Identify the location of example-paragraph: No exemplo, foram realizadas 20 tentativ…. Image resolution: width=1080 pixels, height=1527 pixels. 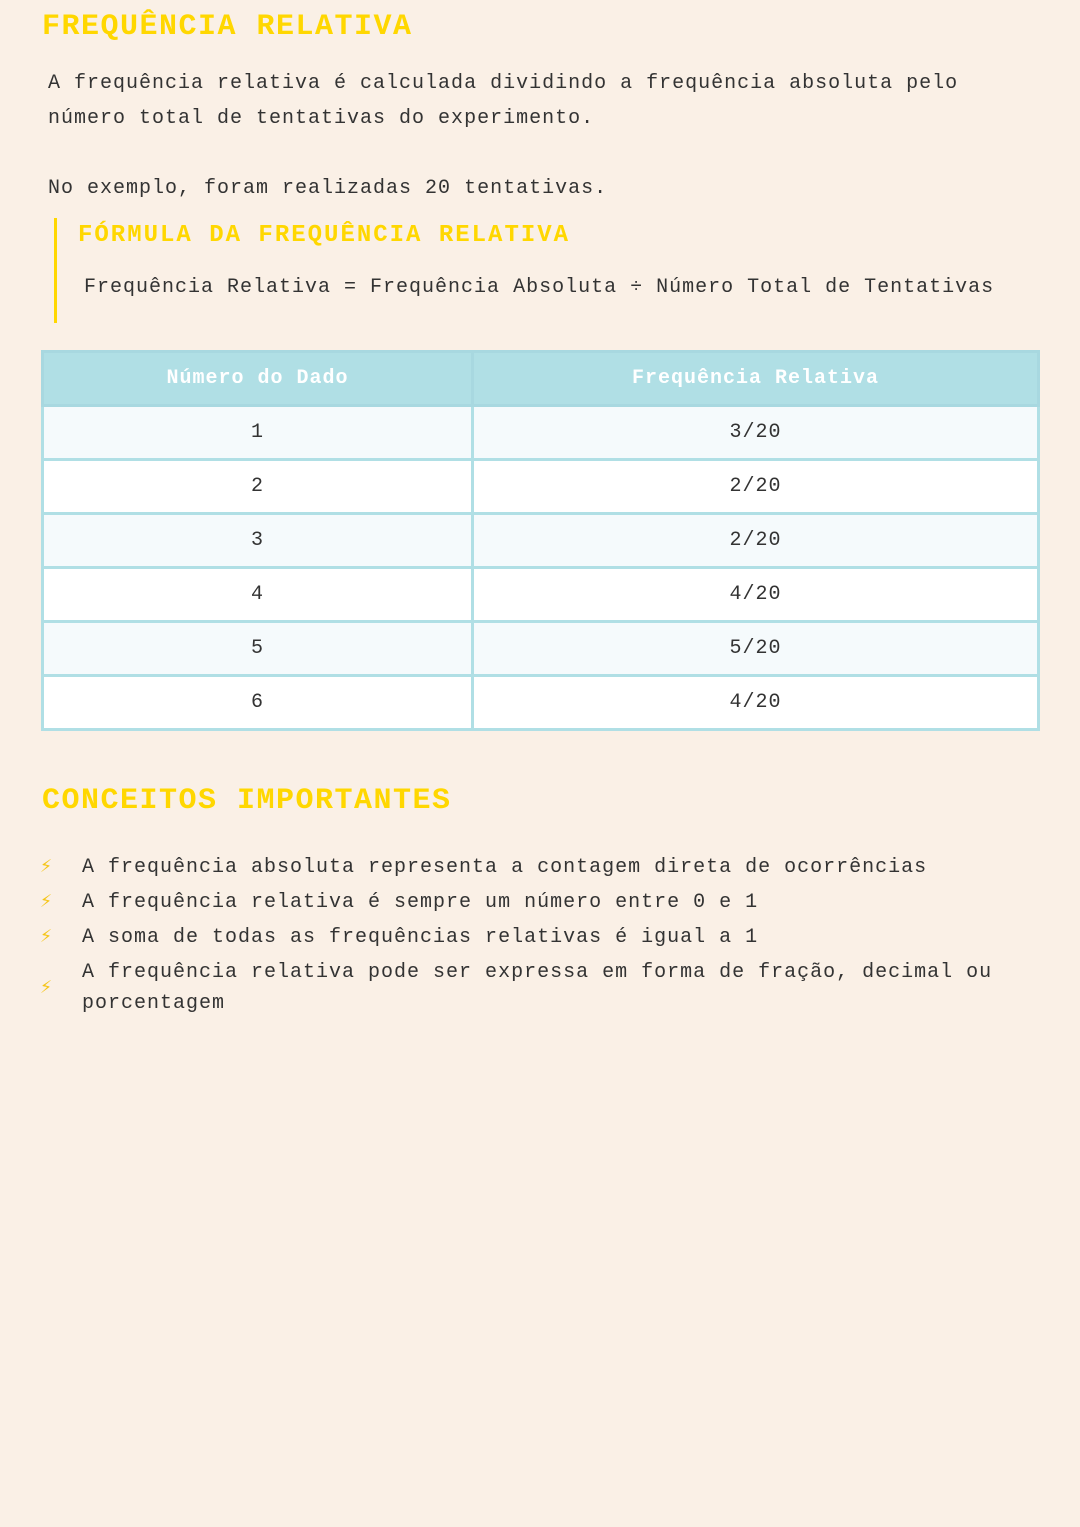
(328, 188).